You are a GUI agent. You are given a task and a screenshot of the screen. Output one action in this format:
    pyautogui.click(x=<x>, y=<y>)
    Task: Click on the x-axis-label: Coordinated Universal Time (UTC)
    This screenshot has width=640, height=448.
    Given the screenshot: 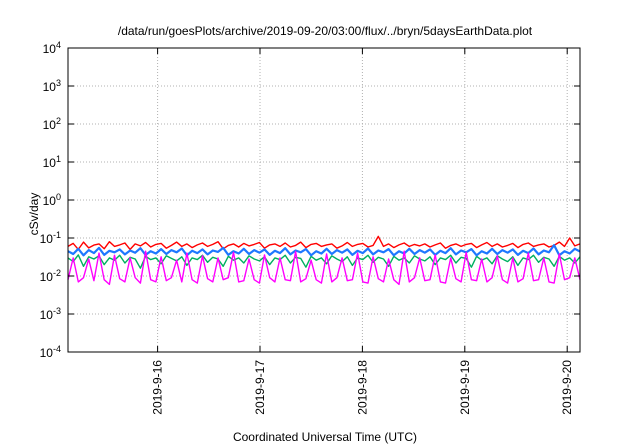 What is the action you would take?
    pyautogui.click(x=325, y=437)
    